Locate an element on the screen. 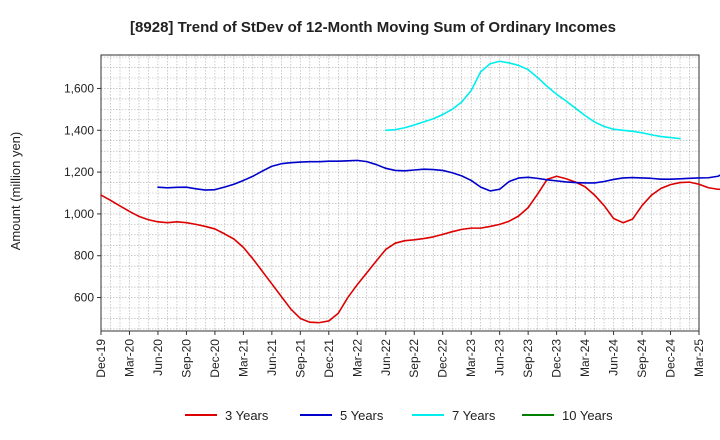  x-tick-label: Dec-20 is located at coordinates (215, 358).